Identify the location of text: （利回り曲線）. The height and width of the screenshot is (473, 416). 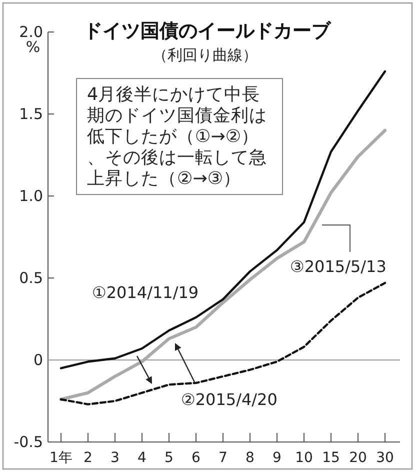
(205, 55).